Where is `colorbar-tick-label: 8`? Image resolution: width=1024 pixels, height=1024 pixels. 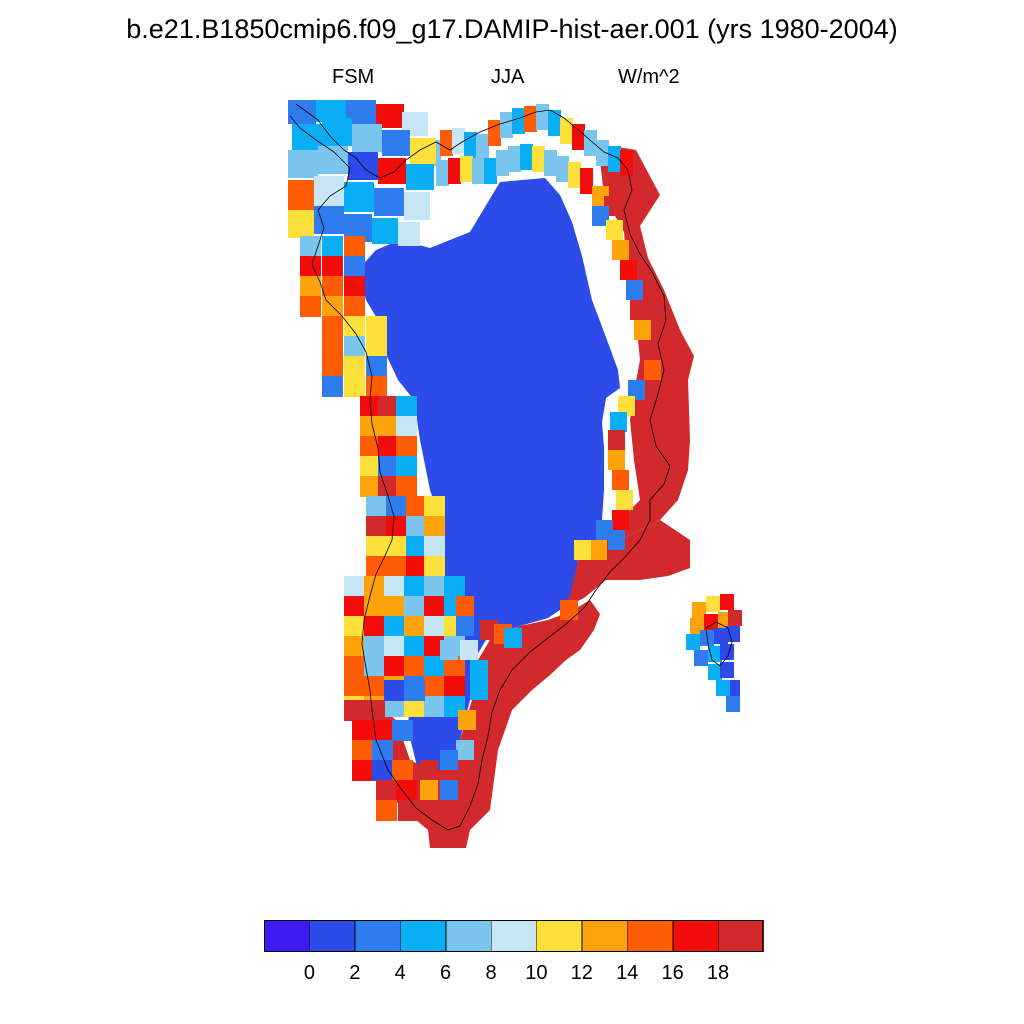 colorbar-tick-label: 8 is located at coordinates (491, 973).